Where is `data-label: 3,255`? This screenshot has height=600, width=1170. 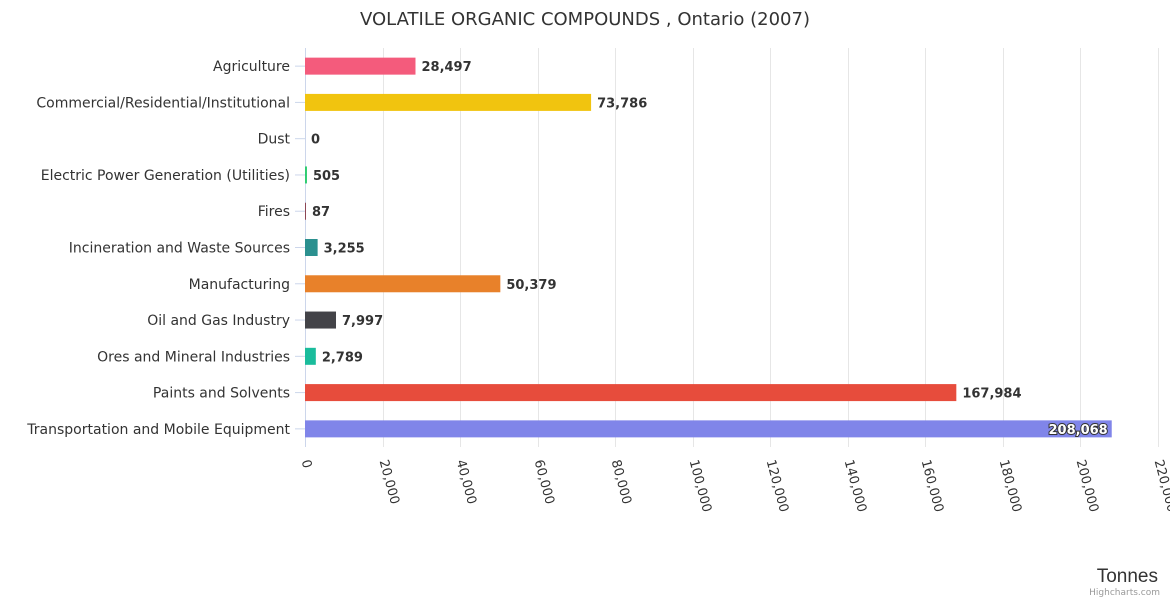
data-label: 3,255 is located at coordinates (344, 249).